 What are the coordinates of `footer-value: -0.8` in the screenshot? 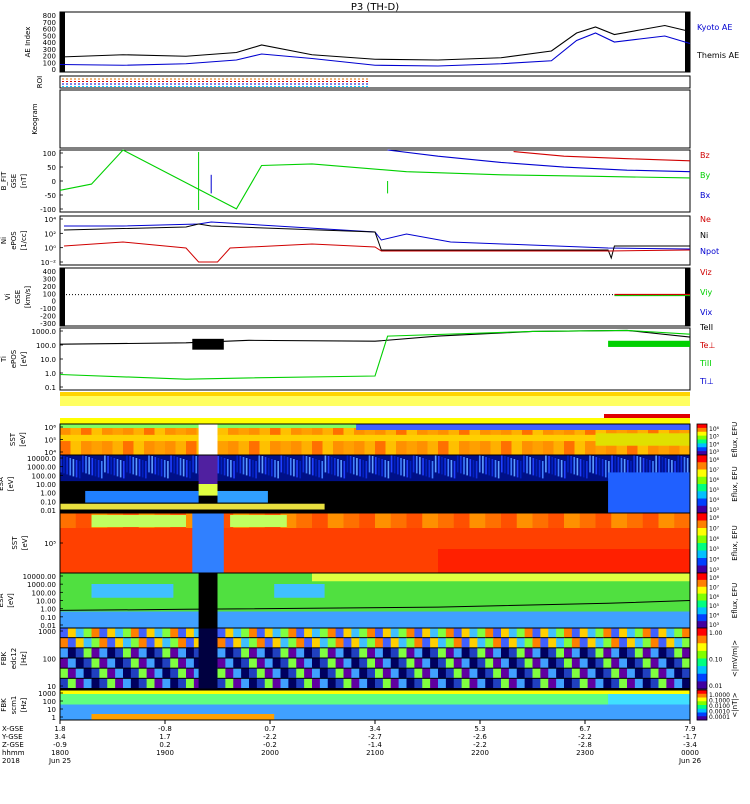 It's located at (165, 729).